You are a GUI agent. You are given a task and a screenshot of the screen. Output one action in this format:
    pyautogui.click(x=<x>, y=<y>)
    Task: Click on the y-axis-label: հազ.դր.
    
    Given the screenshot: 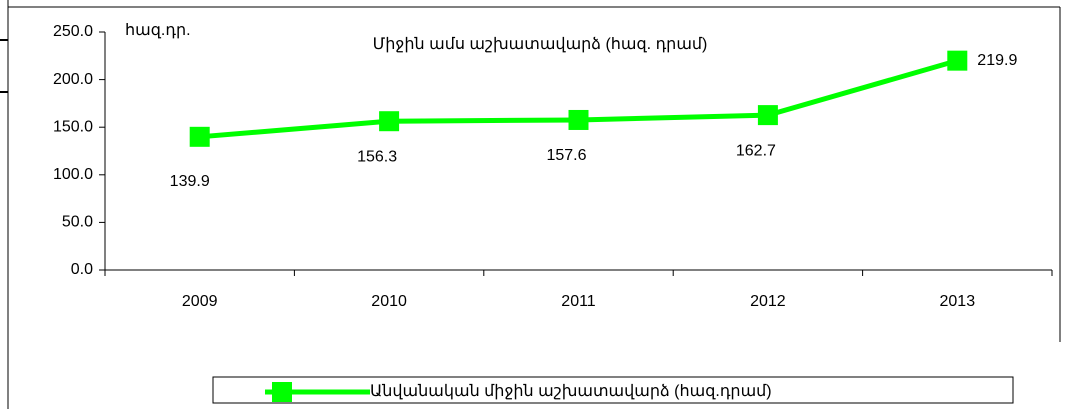 What is the action you would take?
    pyautogui.click(x=158, y=30)
    